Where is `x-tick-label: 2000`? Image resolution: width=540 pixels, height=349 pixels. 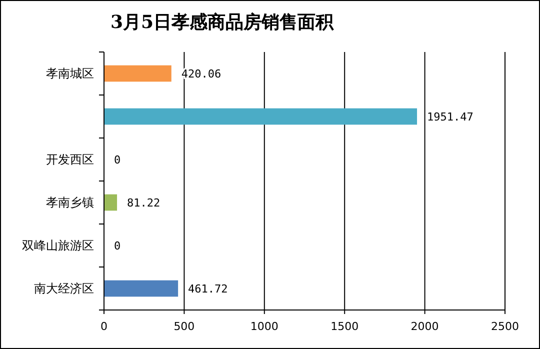 x-tick-label: 2000 is located at coordinates (424, 326).